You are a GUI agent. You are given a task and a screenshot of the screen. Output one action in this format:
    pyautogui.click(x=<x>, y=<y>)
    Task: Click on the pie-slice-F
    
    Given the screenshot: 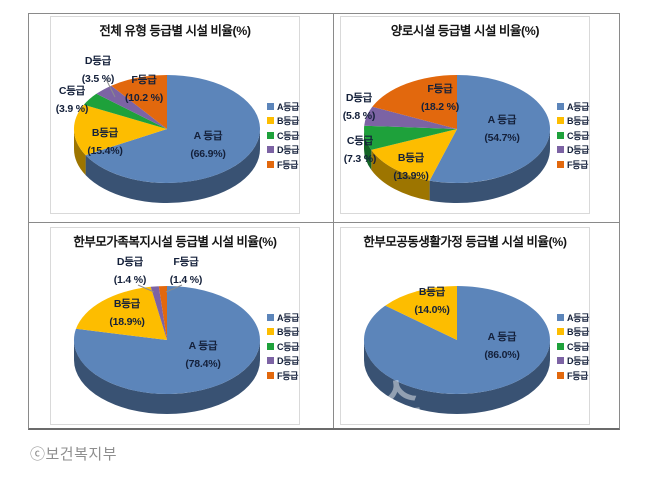 What is the action you would take?
    pyautogui.click(x=414, y=102)
    